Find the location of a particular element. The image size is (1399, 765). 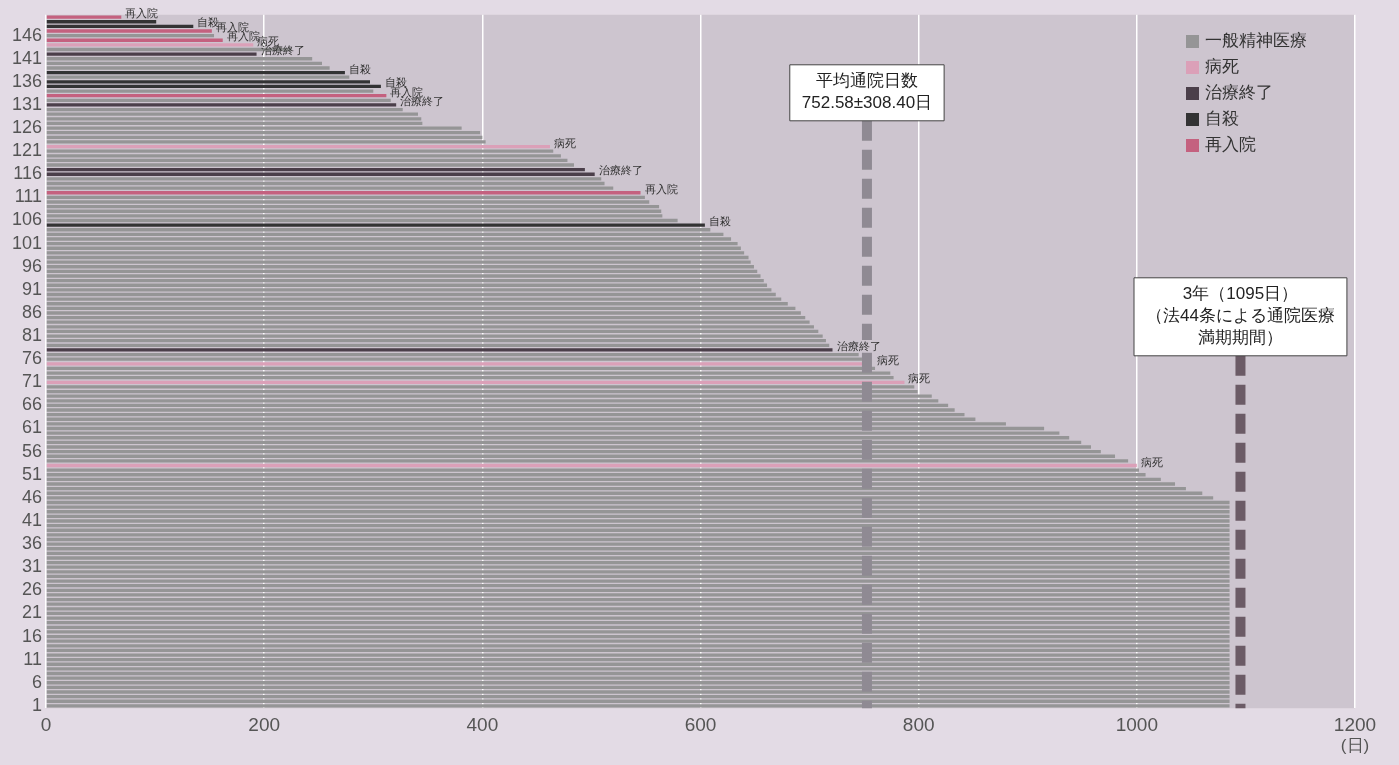

y-tick-label: 131 is located at coordinates (27, 103).